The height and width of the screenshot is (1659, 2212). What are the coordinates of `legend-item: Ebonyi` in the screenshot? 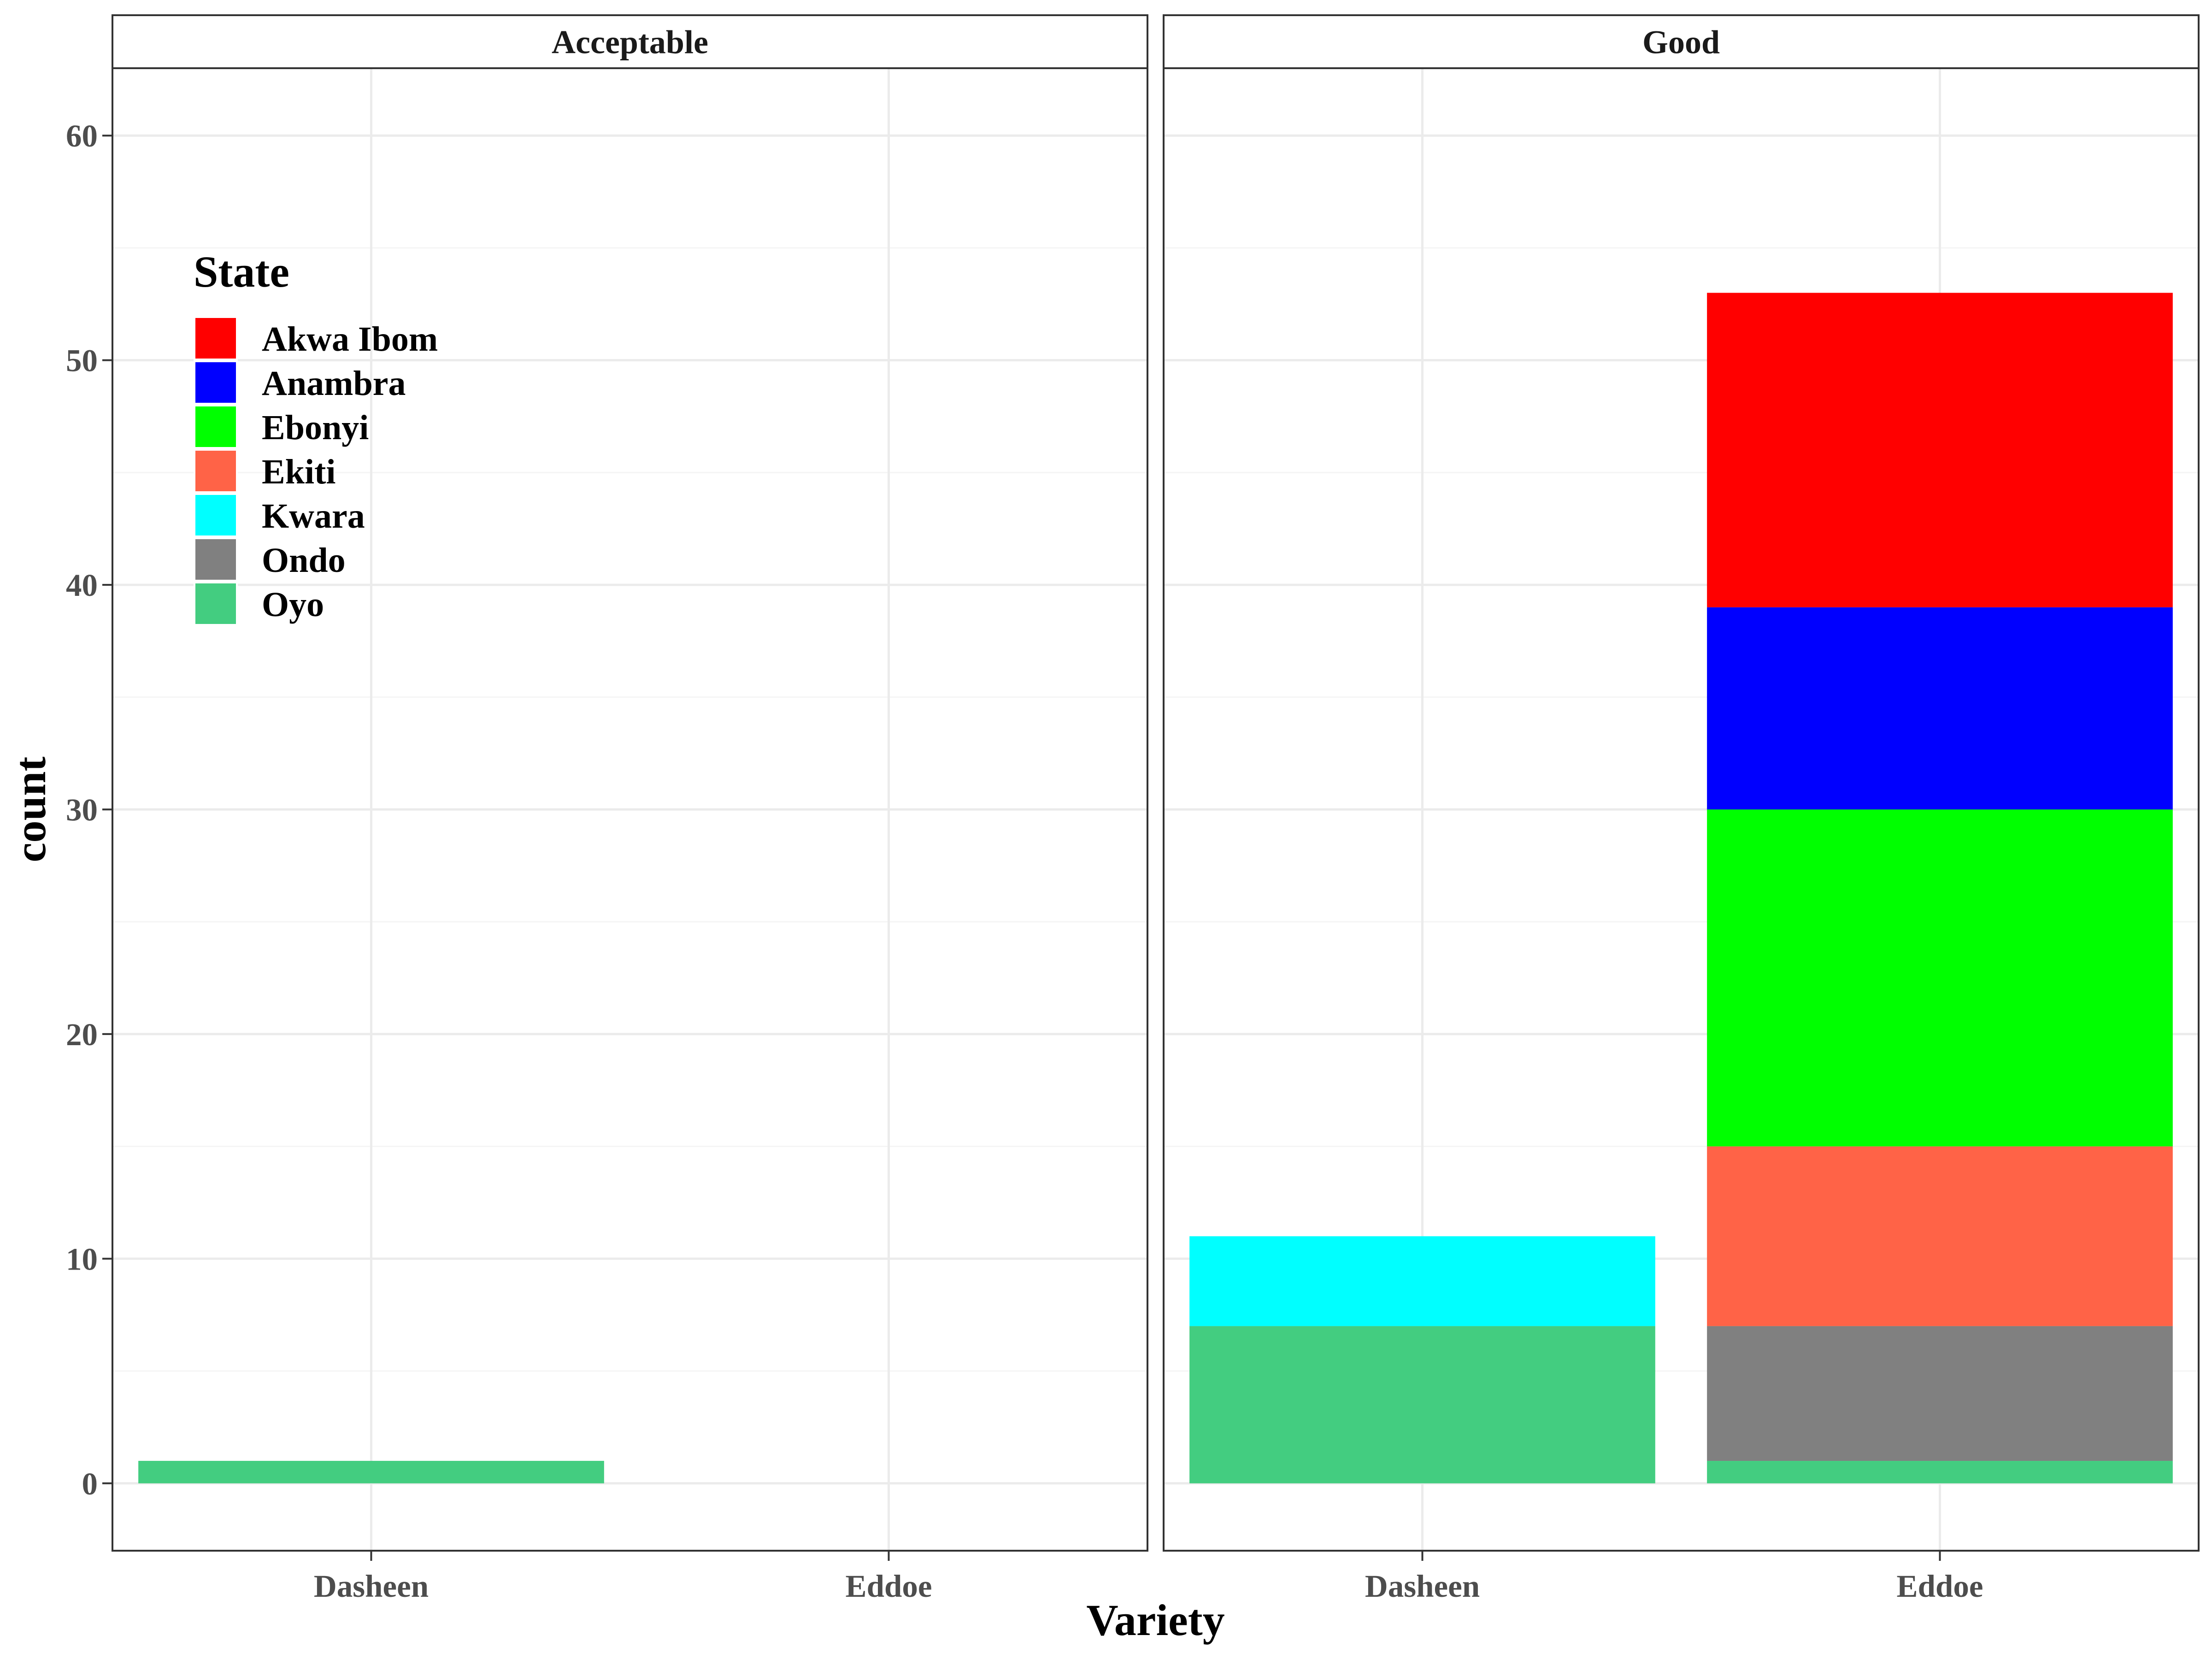 It's located at (281, 427).